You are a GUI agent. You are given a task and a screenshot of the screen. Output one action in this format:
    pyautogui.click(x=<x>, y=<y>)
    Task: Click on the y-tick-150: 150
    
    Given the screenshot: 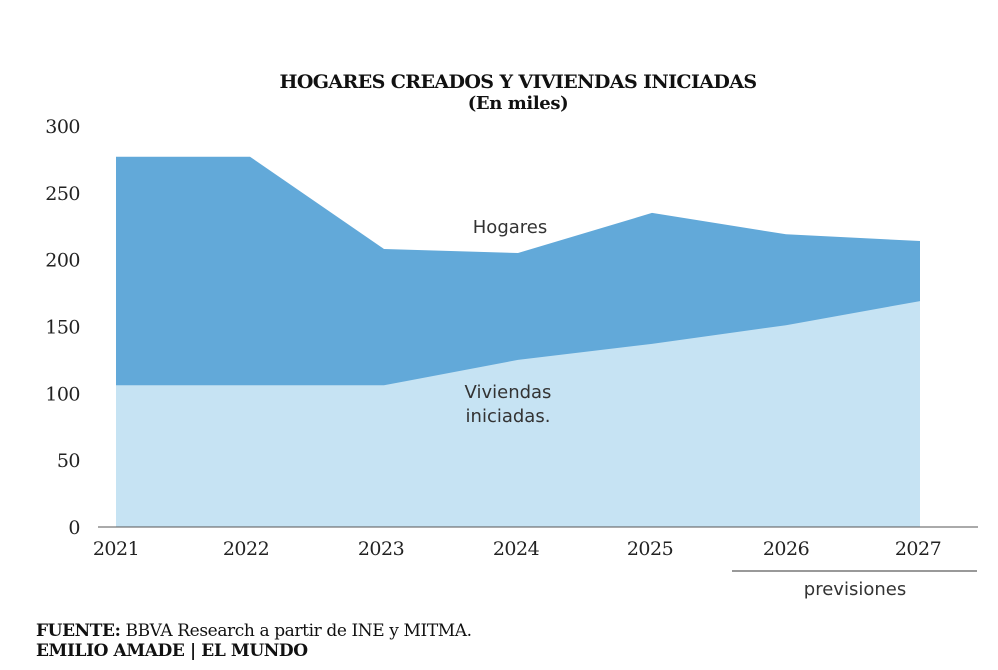 What is the action you would take?
    pyautogui.click(x=62, y=328)
    